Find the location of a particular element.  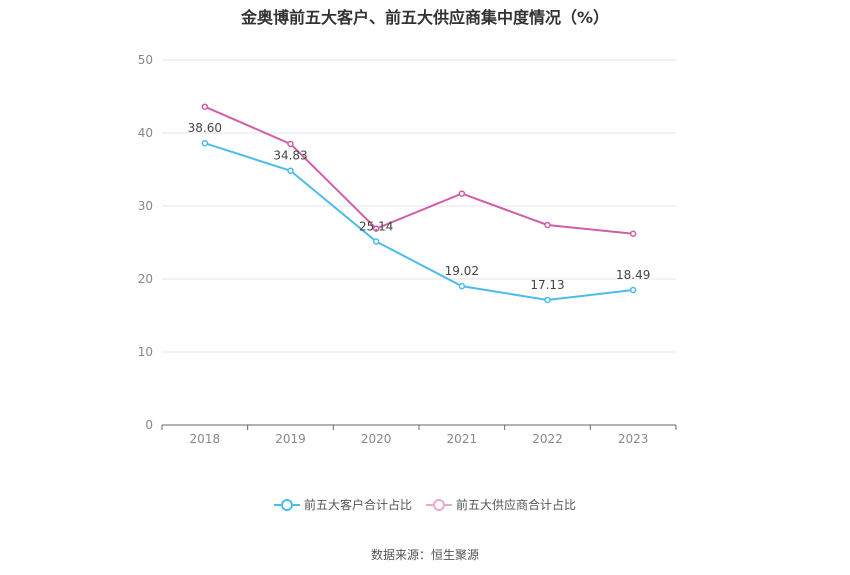

data-source-note: 数据来源：恒生聚源 is located at coordinates (424, 555).